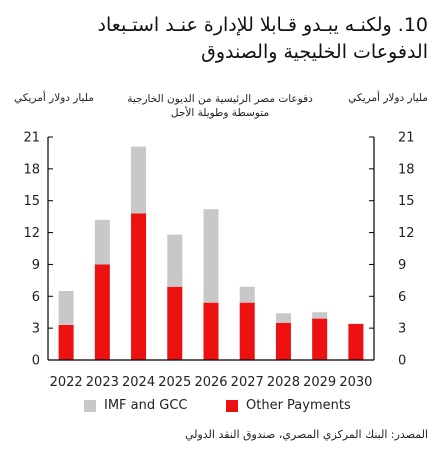  Describe the element at coordinates (298, 405) in the screenshot. I see `legend-label-other-payments: Other Payments` at that location.